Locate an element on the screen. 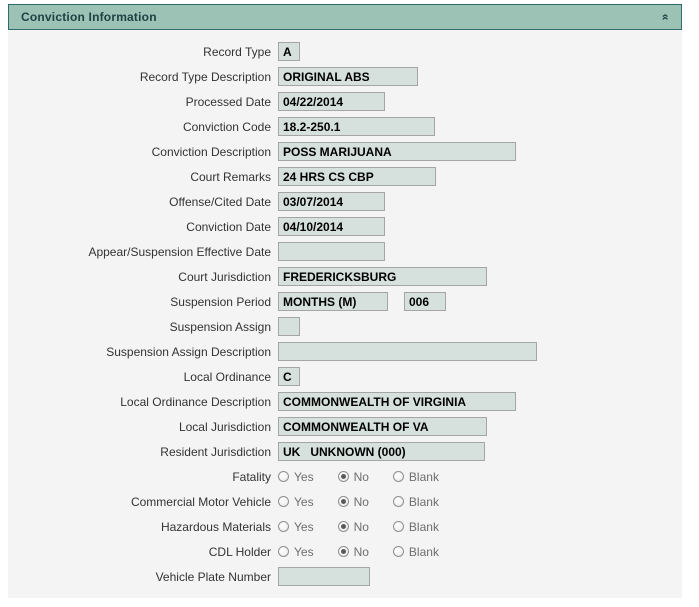  field-label: Suspension Assign is located at coordinates (220, 326).